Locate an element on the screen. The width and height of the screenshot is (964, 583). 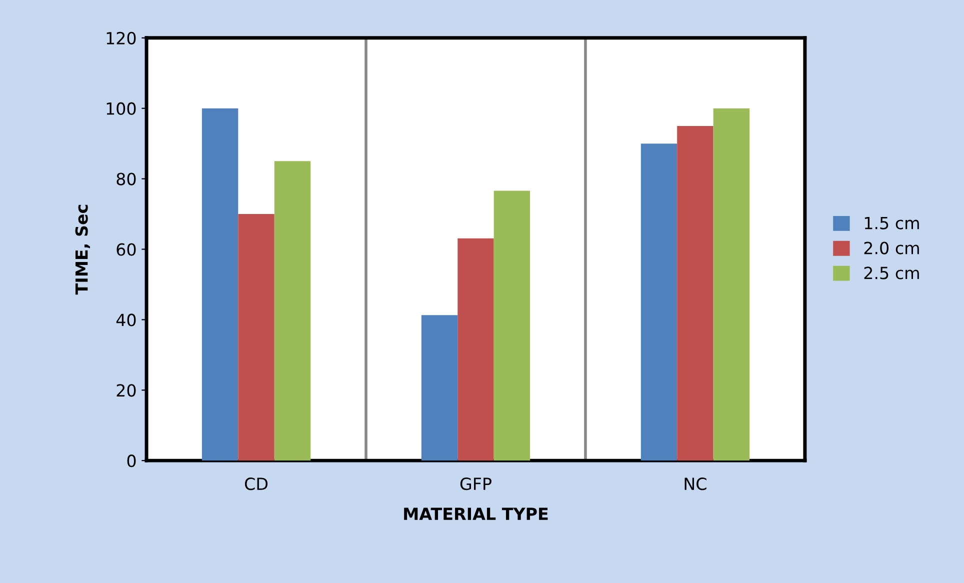
x-axis-title: MATERIAL TYPE is located at coordinates (476, 514).